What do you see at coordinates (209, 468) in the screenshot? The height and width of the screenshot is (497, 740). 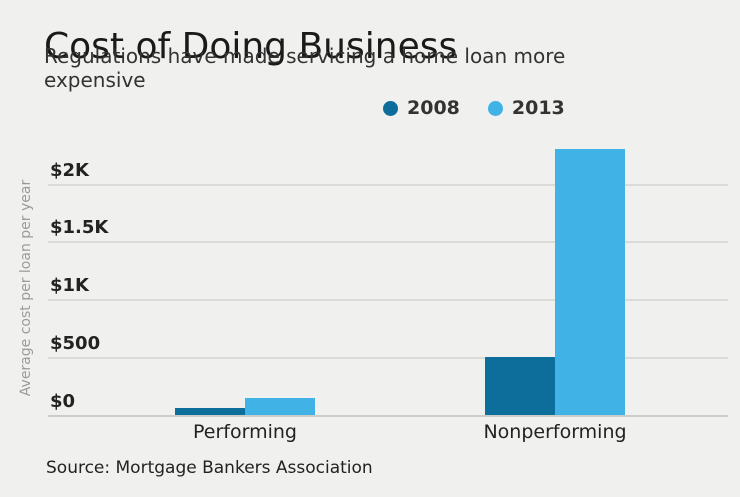 I see `source-note: Source: Mortgage Bankers Association` at bounding box center [209, 468].